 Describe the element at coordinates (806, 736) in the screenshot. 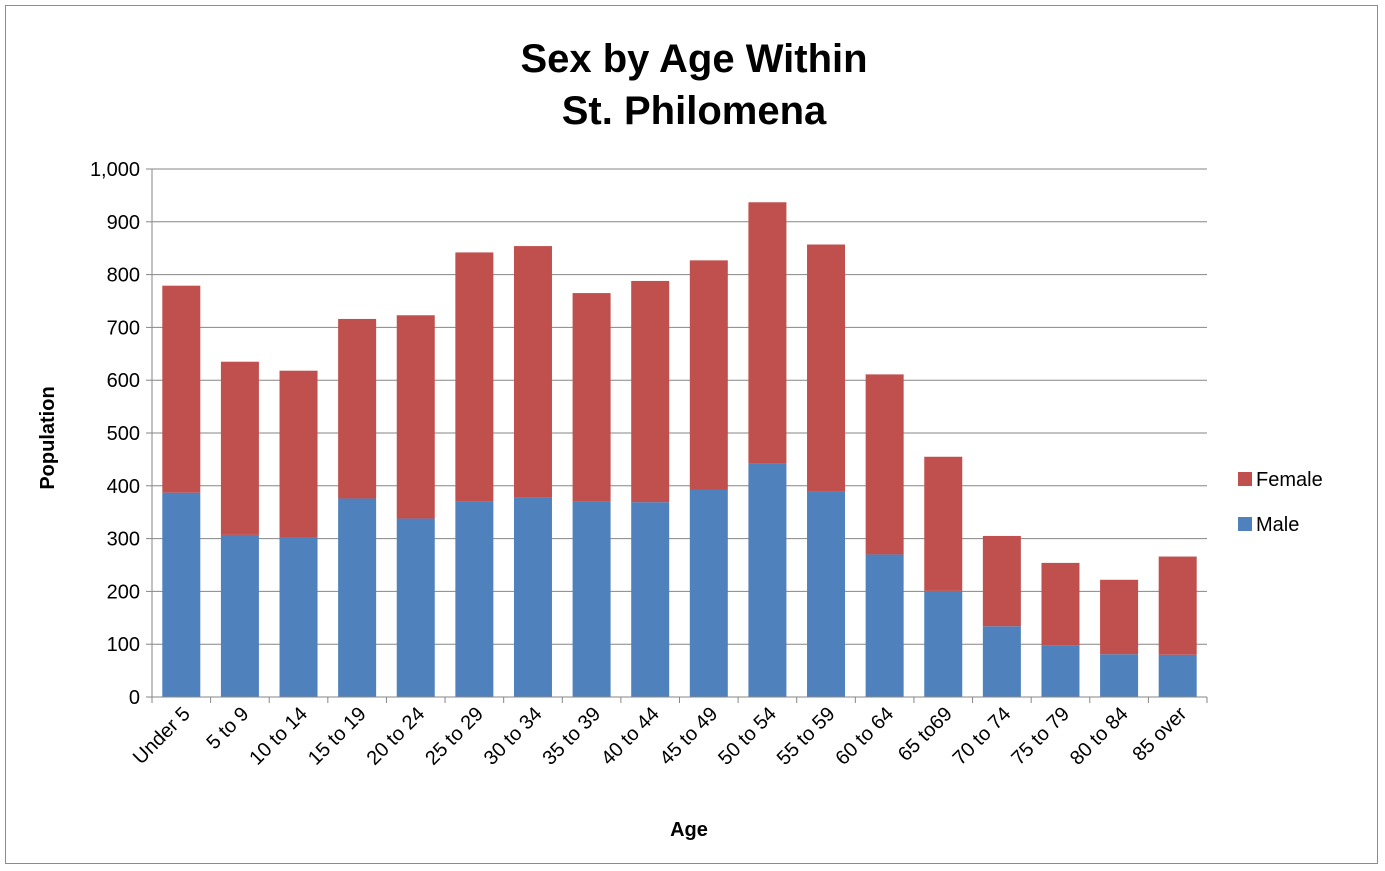

I see `x-tick-label: 55 to 59` at that location.